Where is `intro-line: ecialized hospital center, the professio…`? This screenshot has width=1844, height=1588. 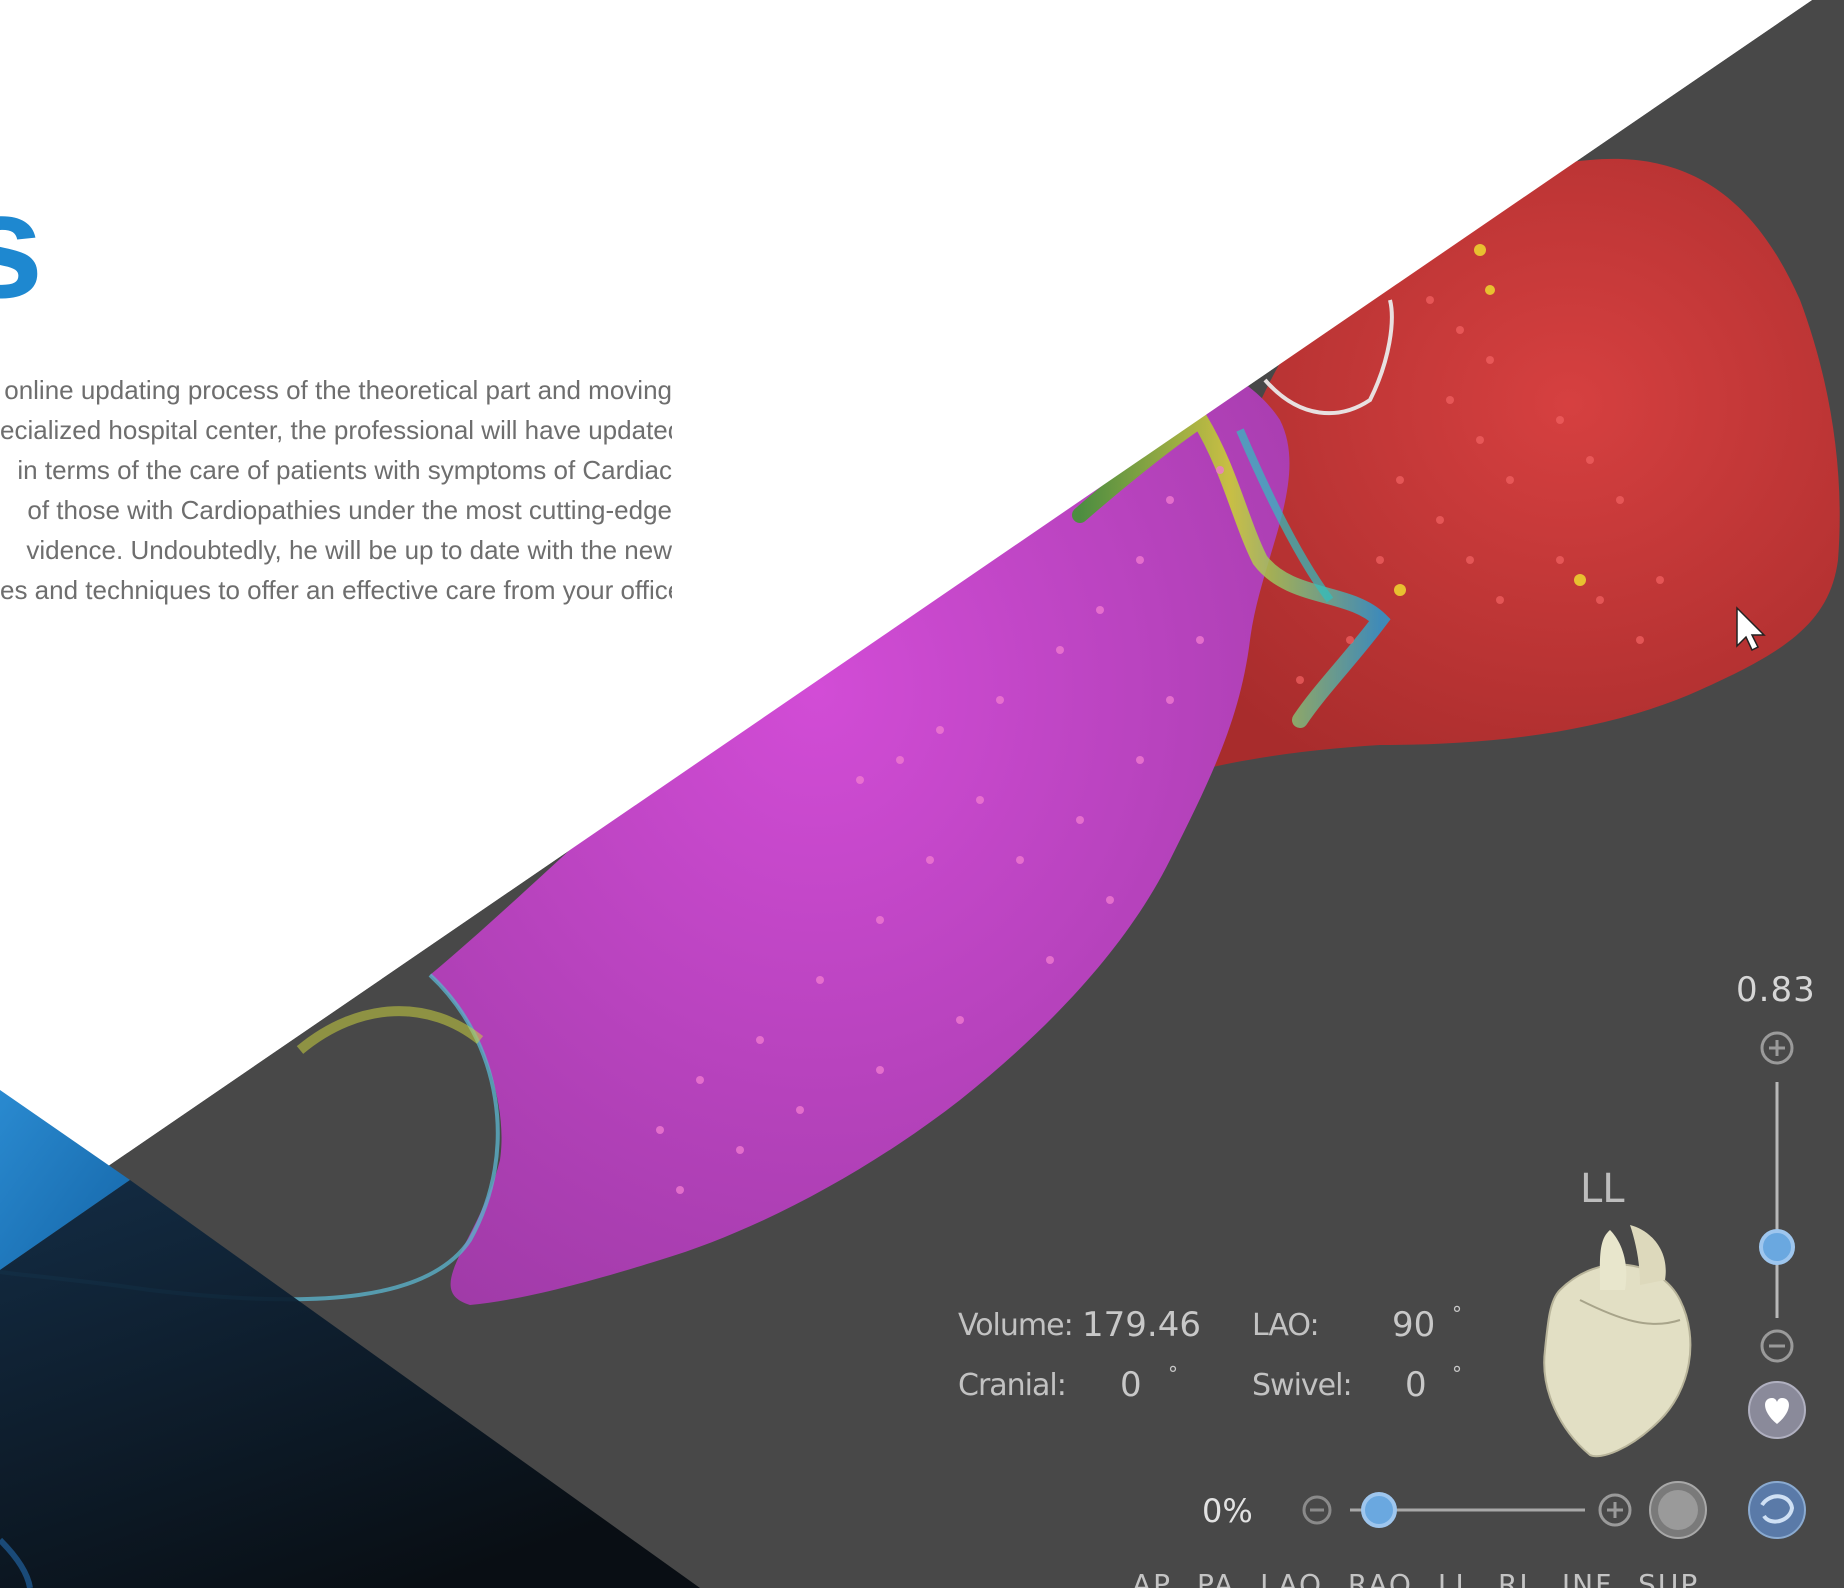
intro-line: ecialized hospital center, the professio… is located at coordinates (336, 430).